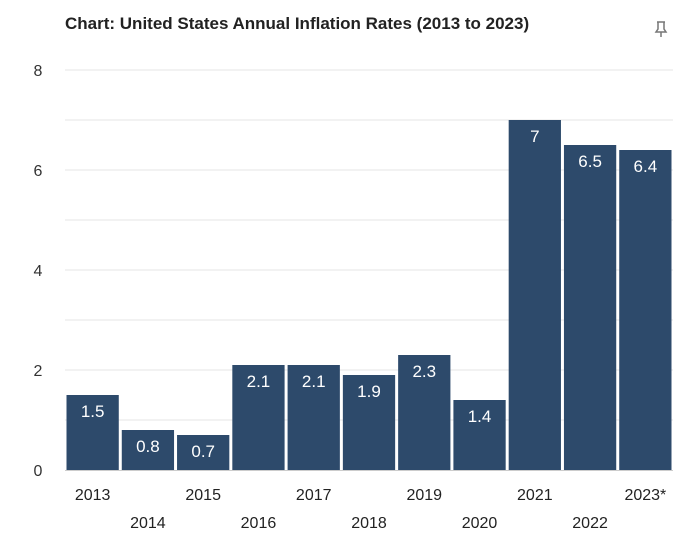 This screenshot has height=551, width=700. I want to click on x-tick-label: 2019, so click(424, 495).